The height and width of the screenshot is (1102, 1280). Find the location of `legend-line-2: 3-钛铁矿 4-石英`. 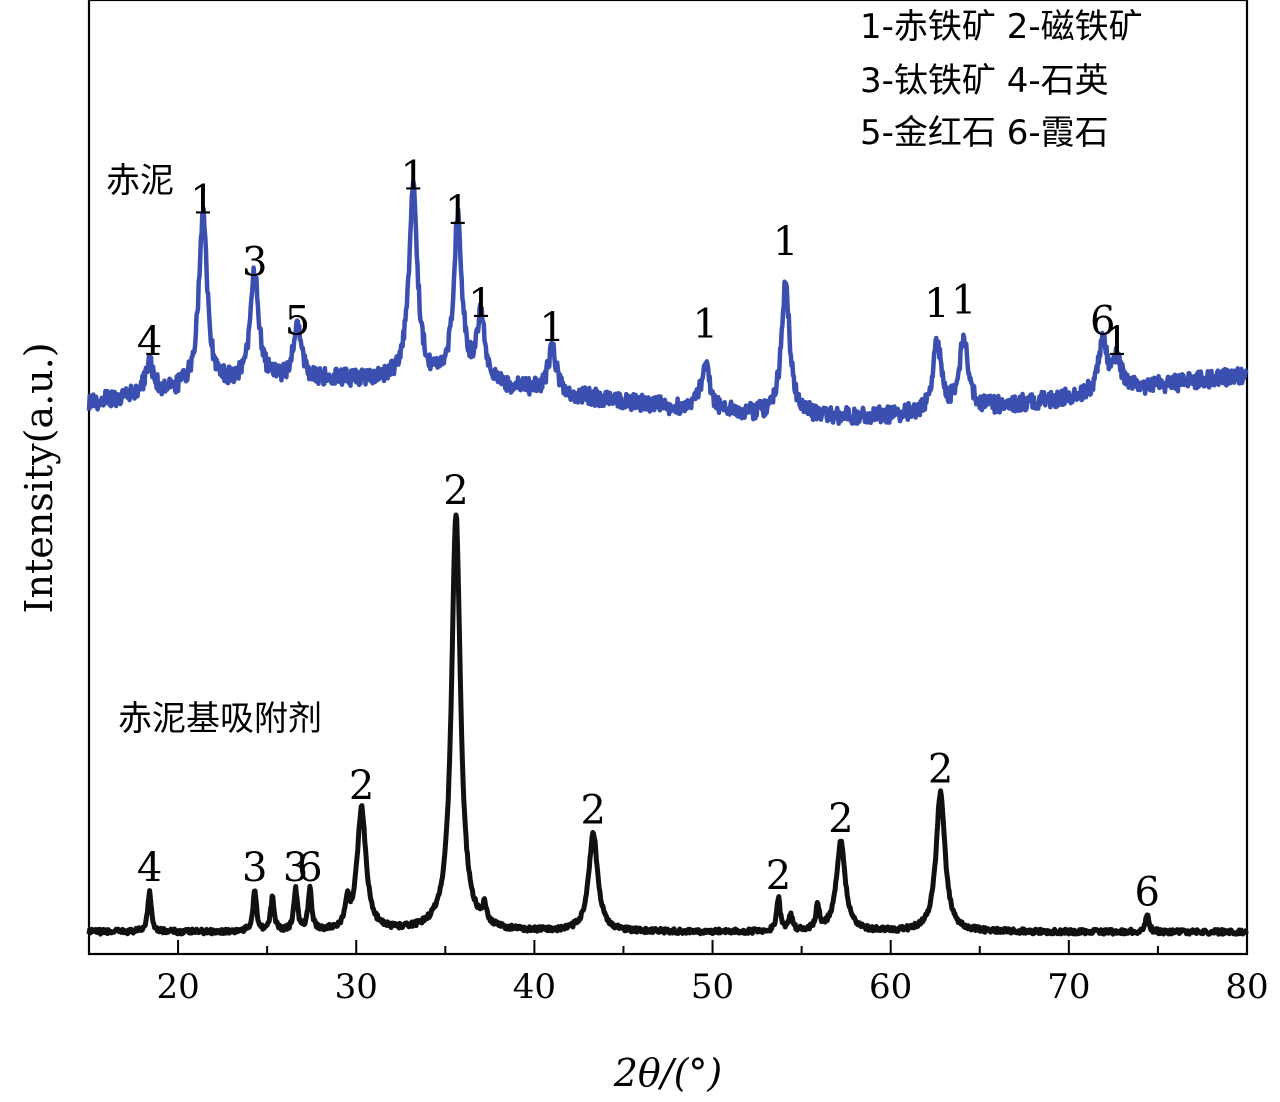

legend-line-2: 3-钛铁矿 4-石英 is located at coordinates (984, 81).